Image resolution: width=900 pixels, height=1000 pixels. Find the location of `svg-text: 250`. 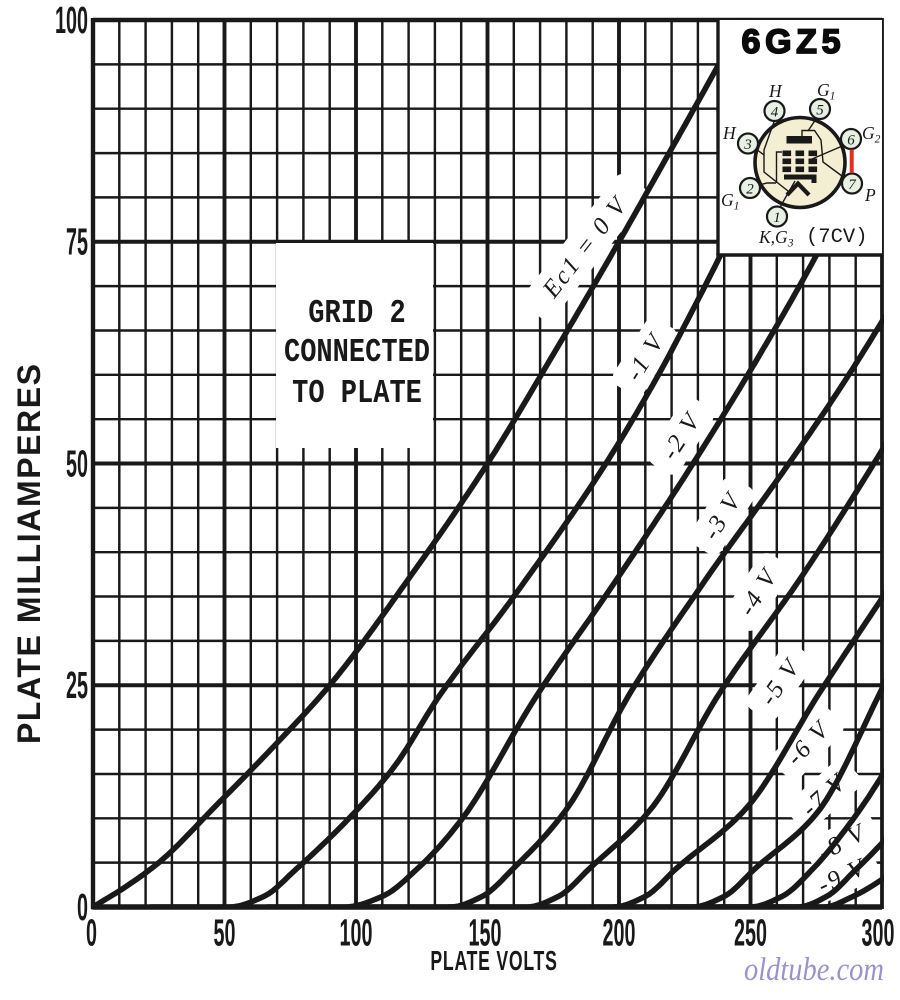

svg-text: 250 is located at coordinates (750, 933).